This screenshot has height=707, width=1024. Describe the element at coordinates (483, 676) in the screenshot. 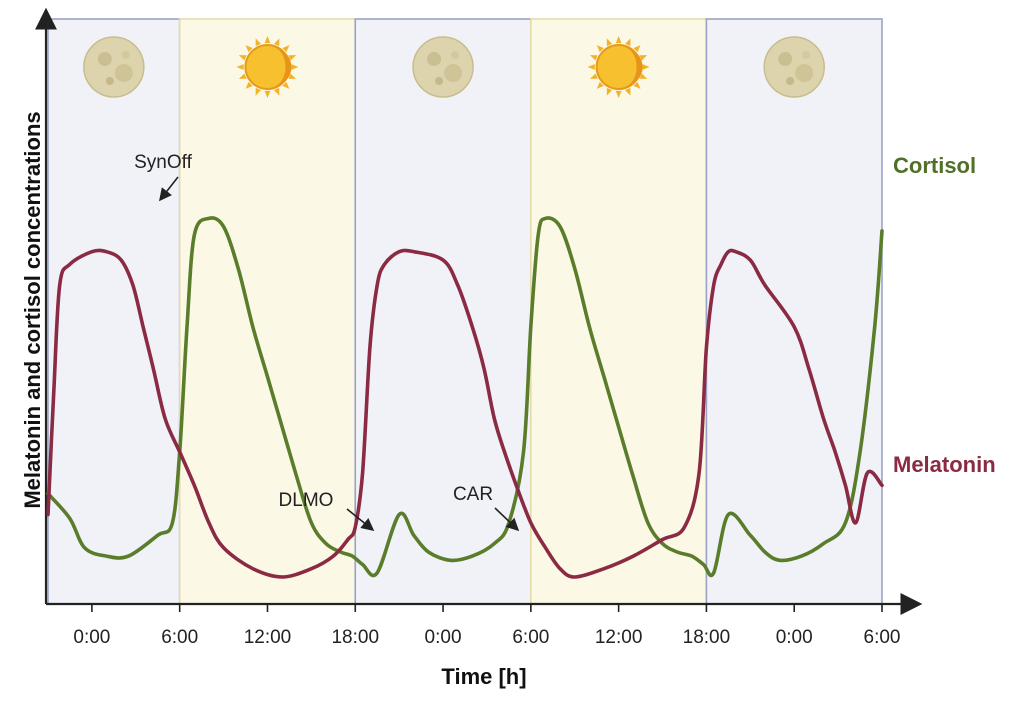

I see `x-axis-title: Time [h]` at that location.